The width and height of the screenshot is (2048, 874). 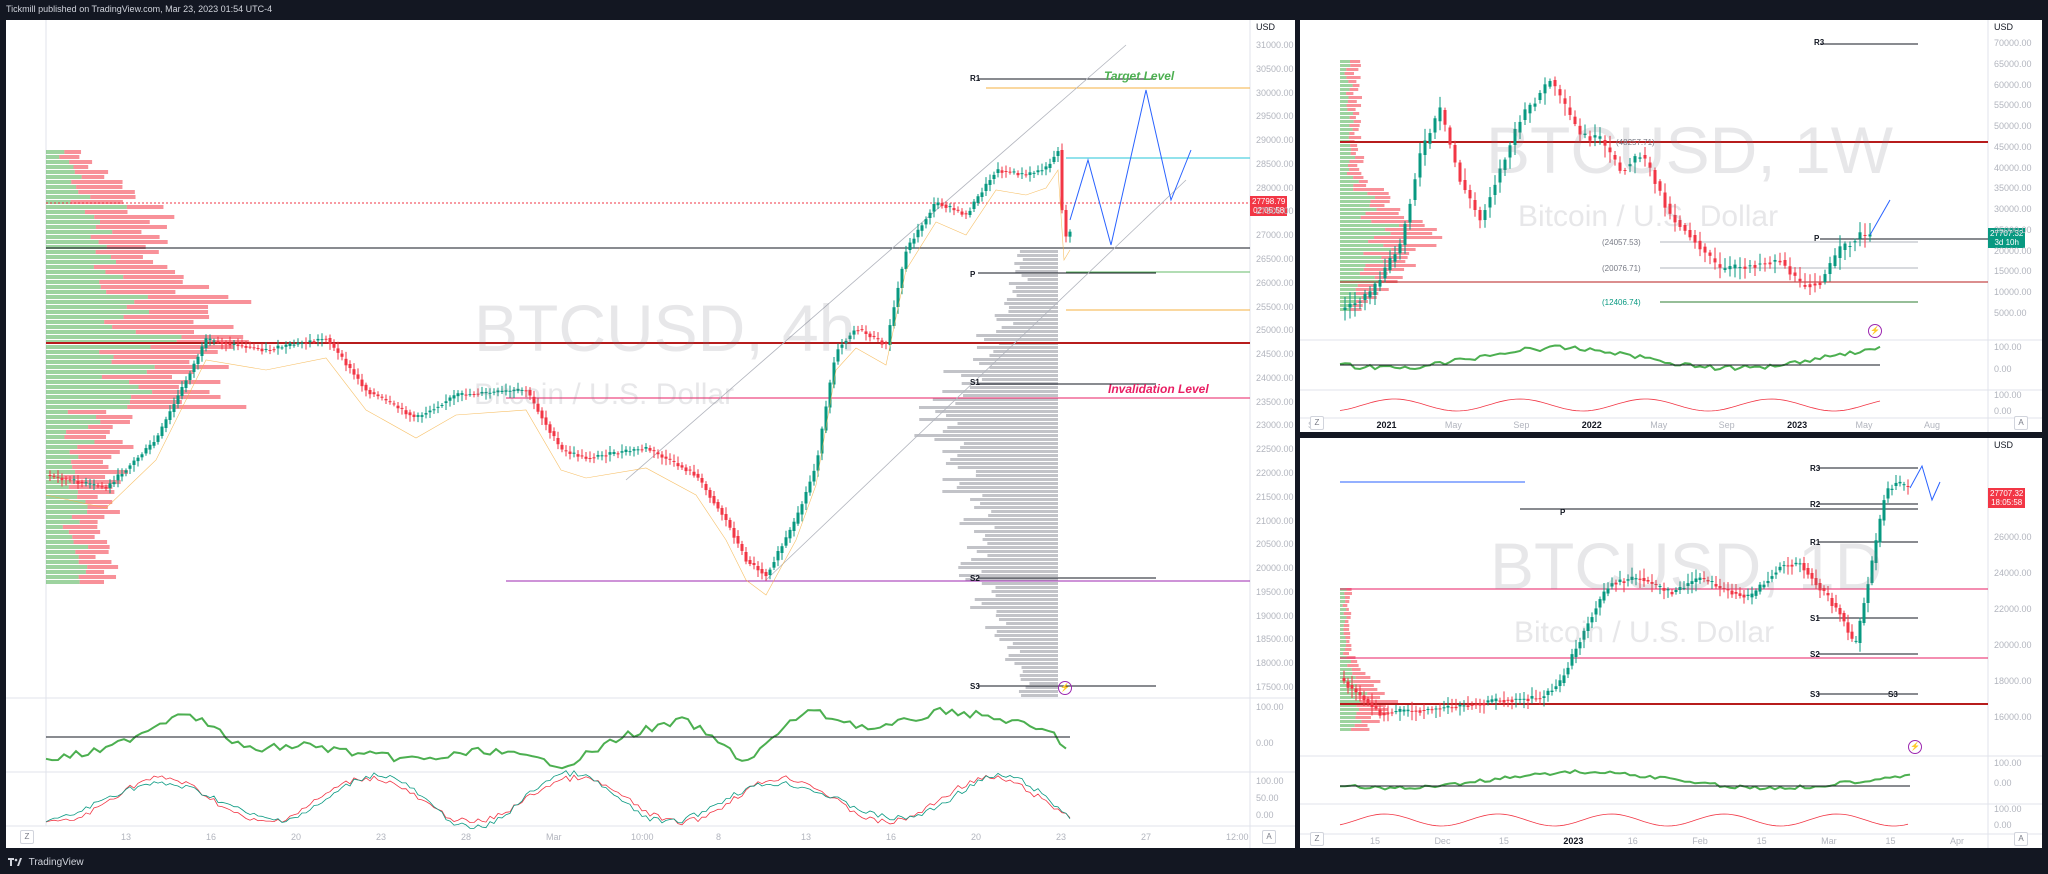 What do you see at coordinates (1375, 841) in the screenshot?
I see `time-axis-label: 15` at bounding box center [1375, 841].